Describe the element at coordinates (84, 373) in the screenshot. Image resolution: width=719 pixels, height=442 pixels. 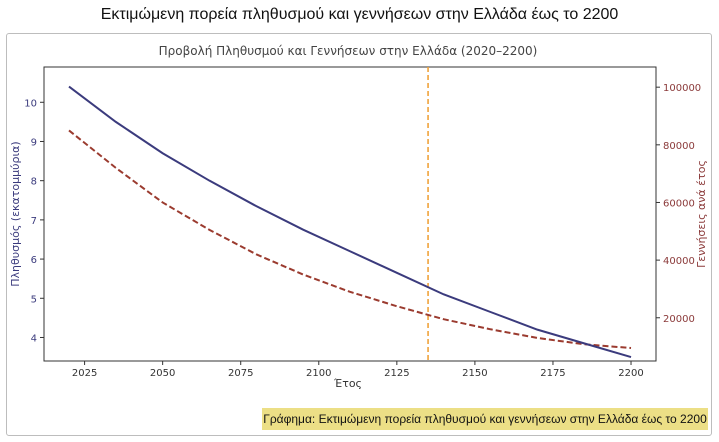
I see `x-tick-label: 2025` at that location.